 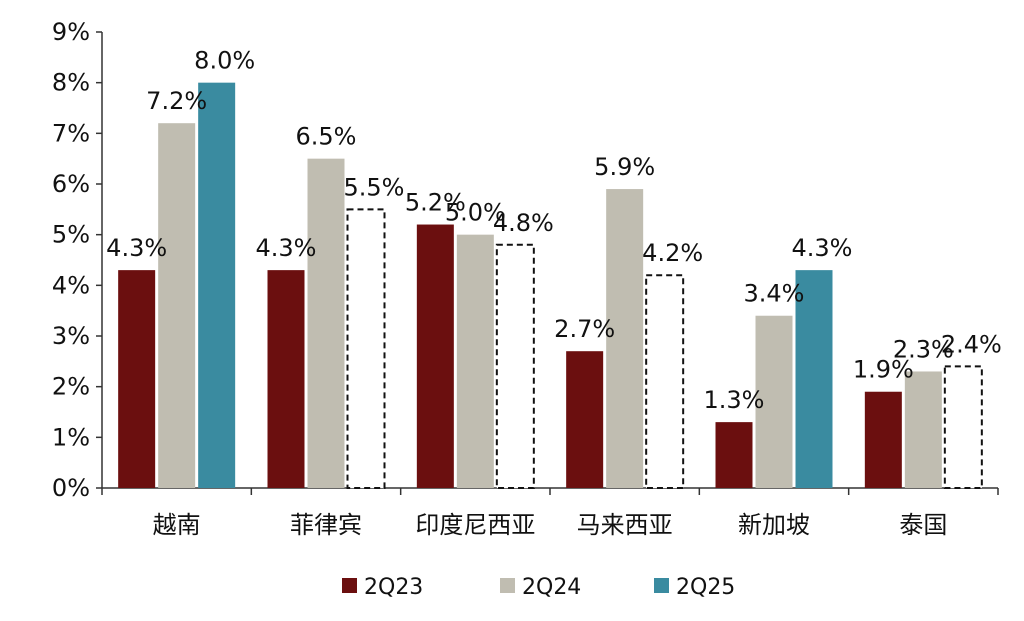 I want to click on data-label: 2.7%, so click(x=584, y=329).